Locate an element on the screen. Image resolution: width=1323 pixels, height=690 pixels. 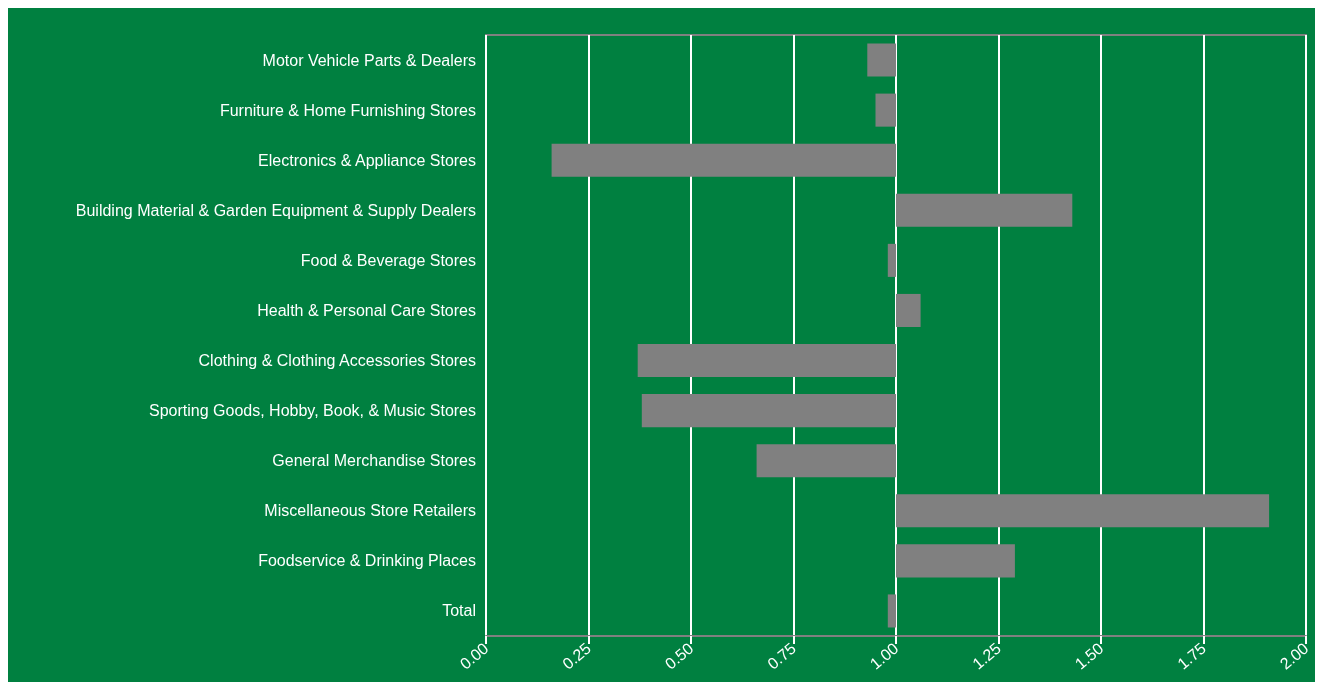
y-tick-label: Motor Vehicle Parts & Dealers is located at coordinates (369, 60).